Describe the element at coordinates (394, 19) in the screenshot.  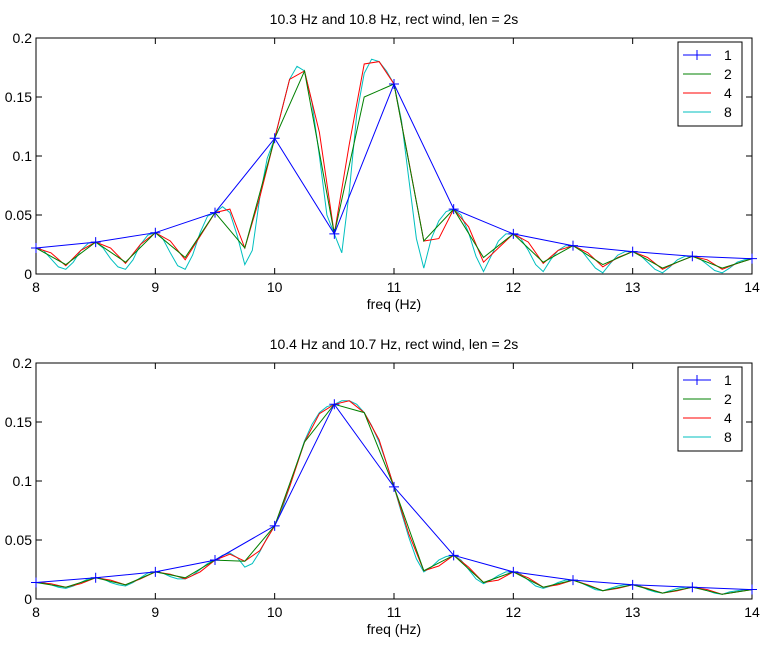
I see `chart-title: 10.3 Hz and 10.8 Hz, rect wind, len = 2s` at that location.